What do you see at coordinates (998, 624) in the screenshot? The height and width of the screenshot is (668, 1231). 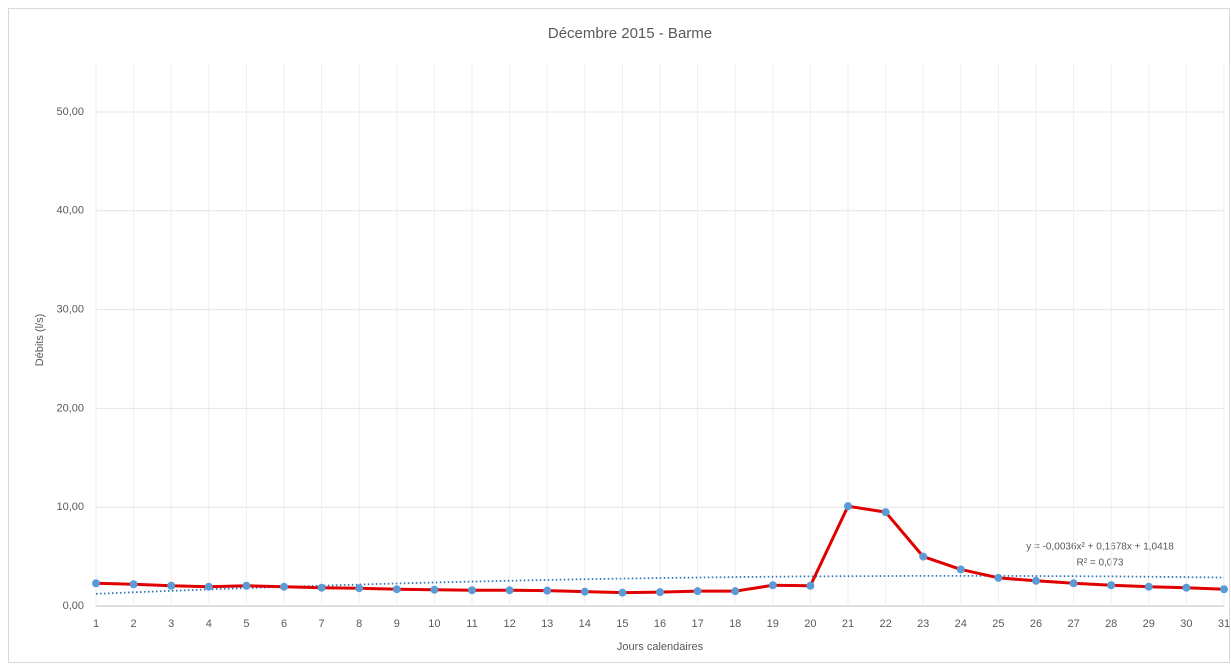 I see `x-tick-label: 25` at bounding box center [998, 624].